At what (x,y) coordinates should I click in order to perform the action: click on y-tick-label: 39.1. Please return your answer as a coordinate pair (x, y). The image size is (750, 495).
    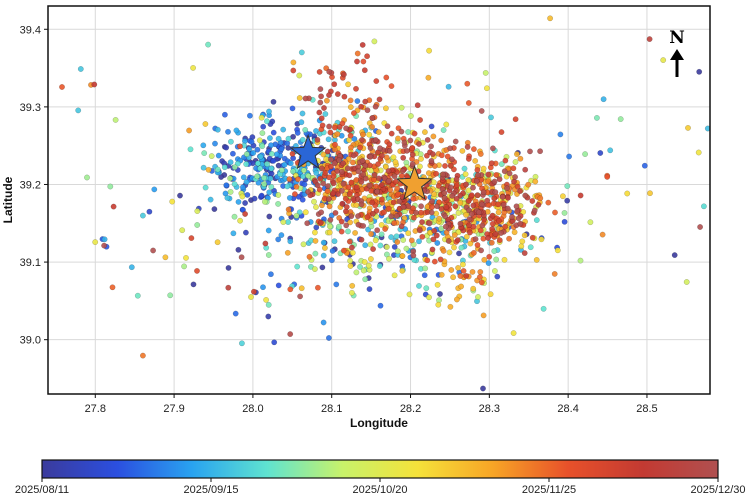
    Looking at the image, I should click on (30, 263).